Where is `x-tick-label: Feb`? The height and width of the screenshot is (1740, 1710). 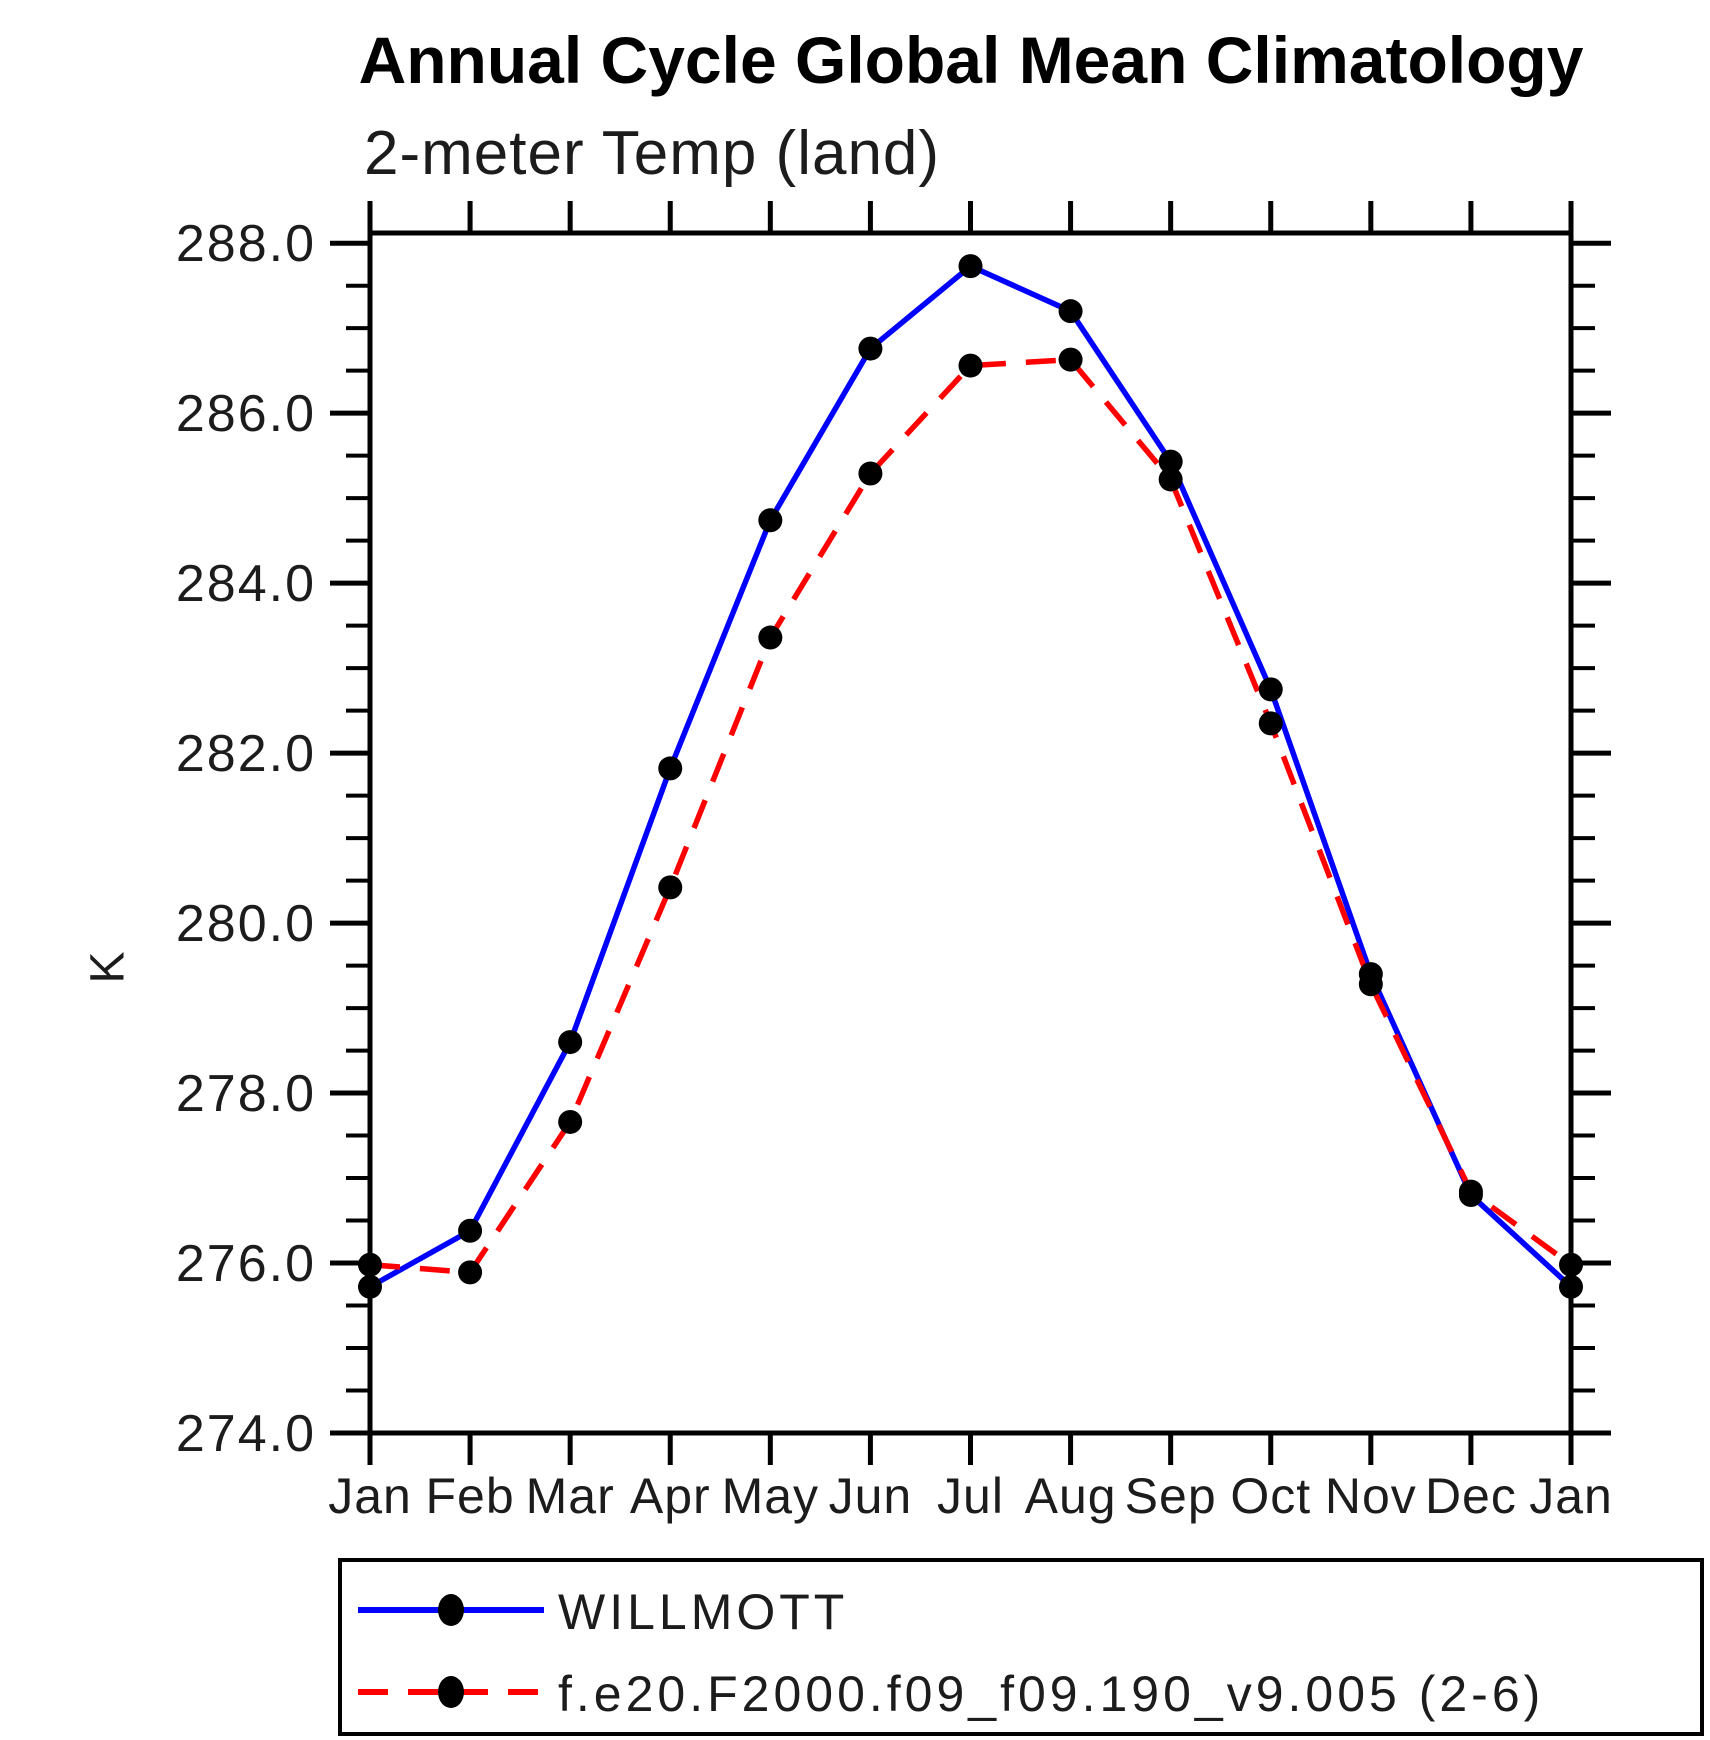 x-tick-label: Feb is located at coordinates (469, 1496).